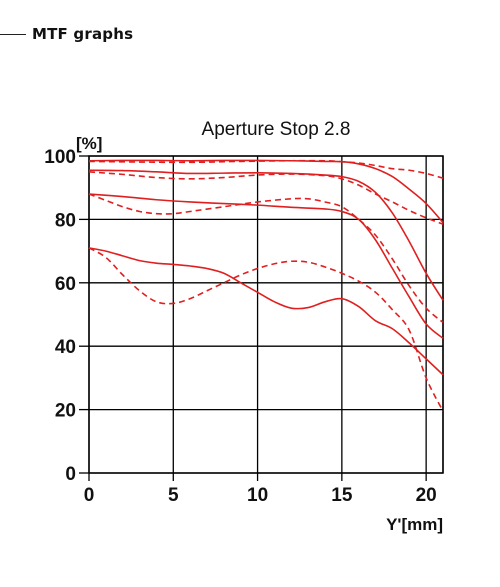 This screenshot has height=587, width=500. What do you see at coordinates (173, 495) in the screenshot?
I see `x-tick-label-5: 5` at bounding box center [173, 495].